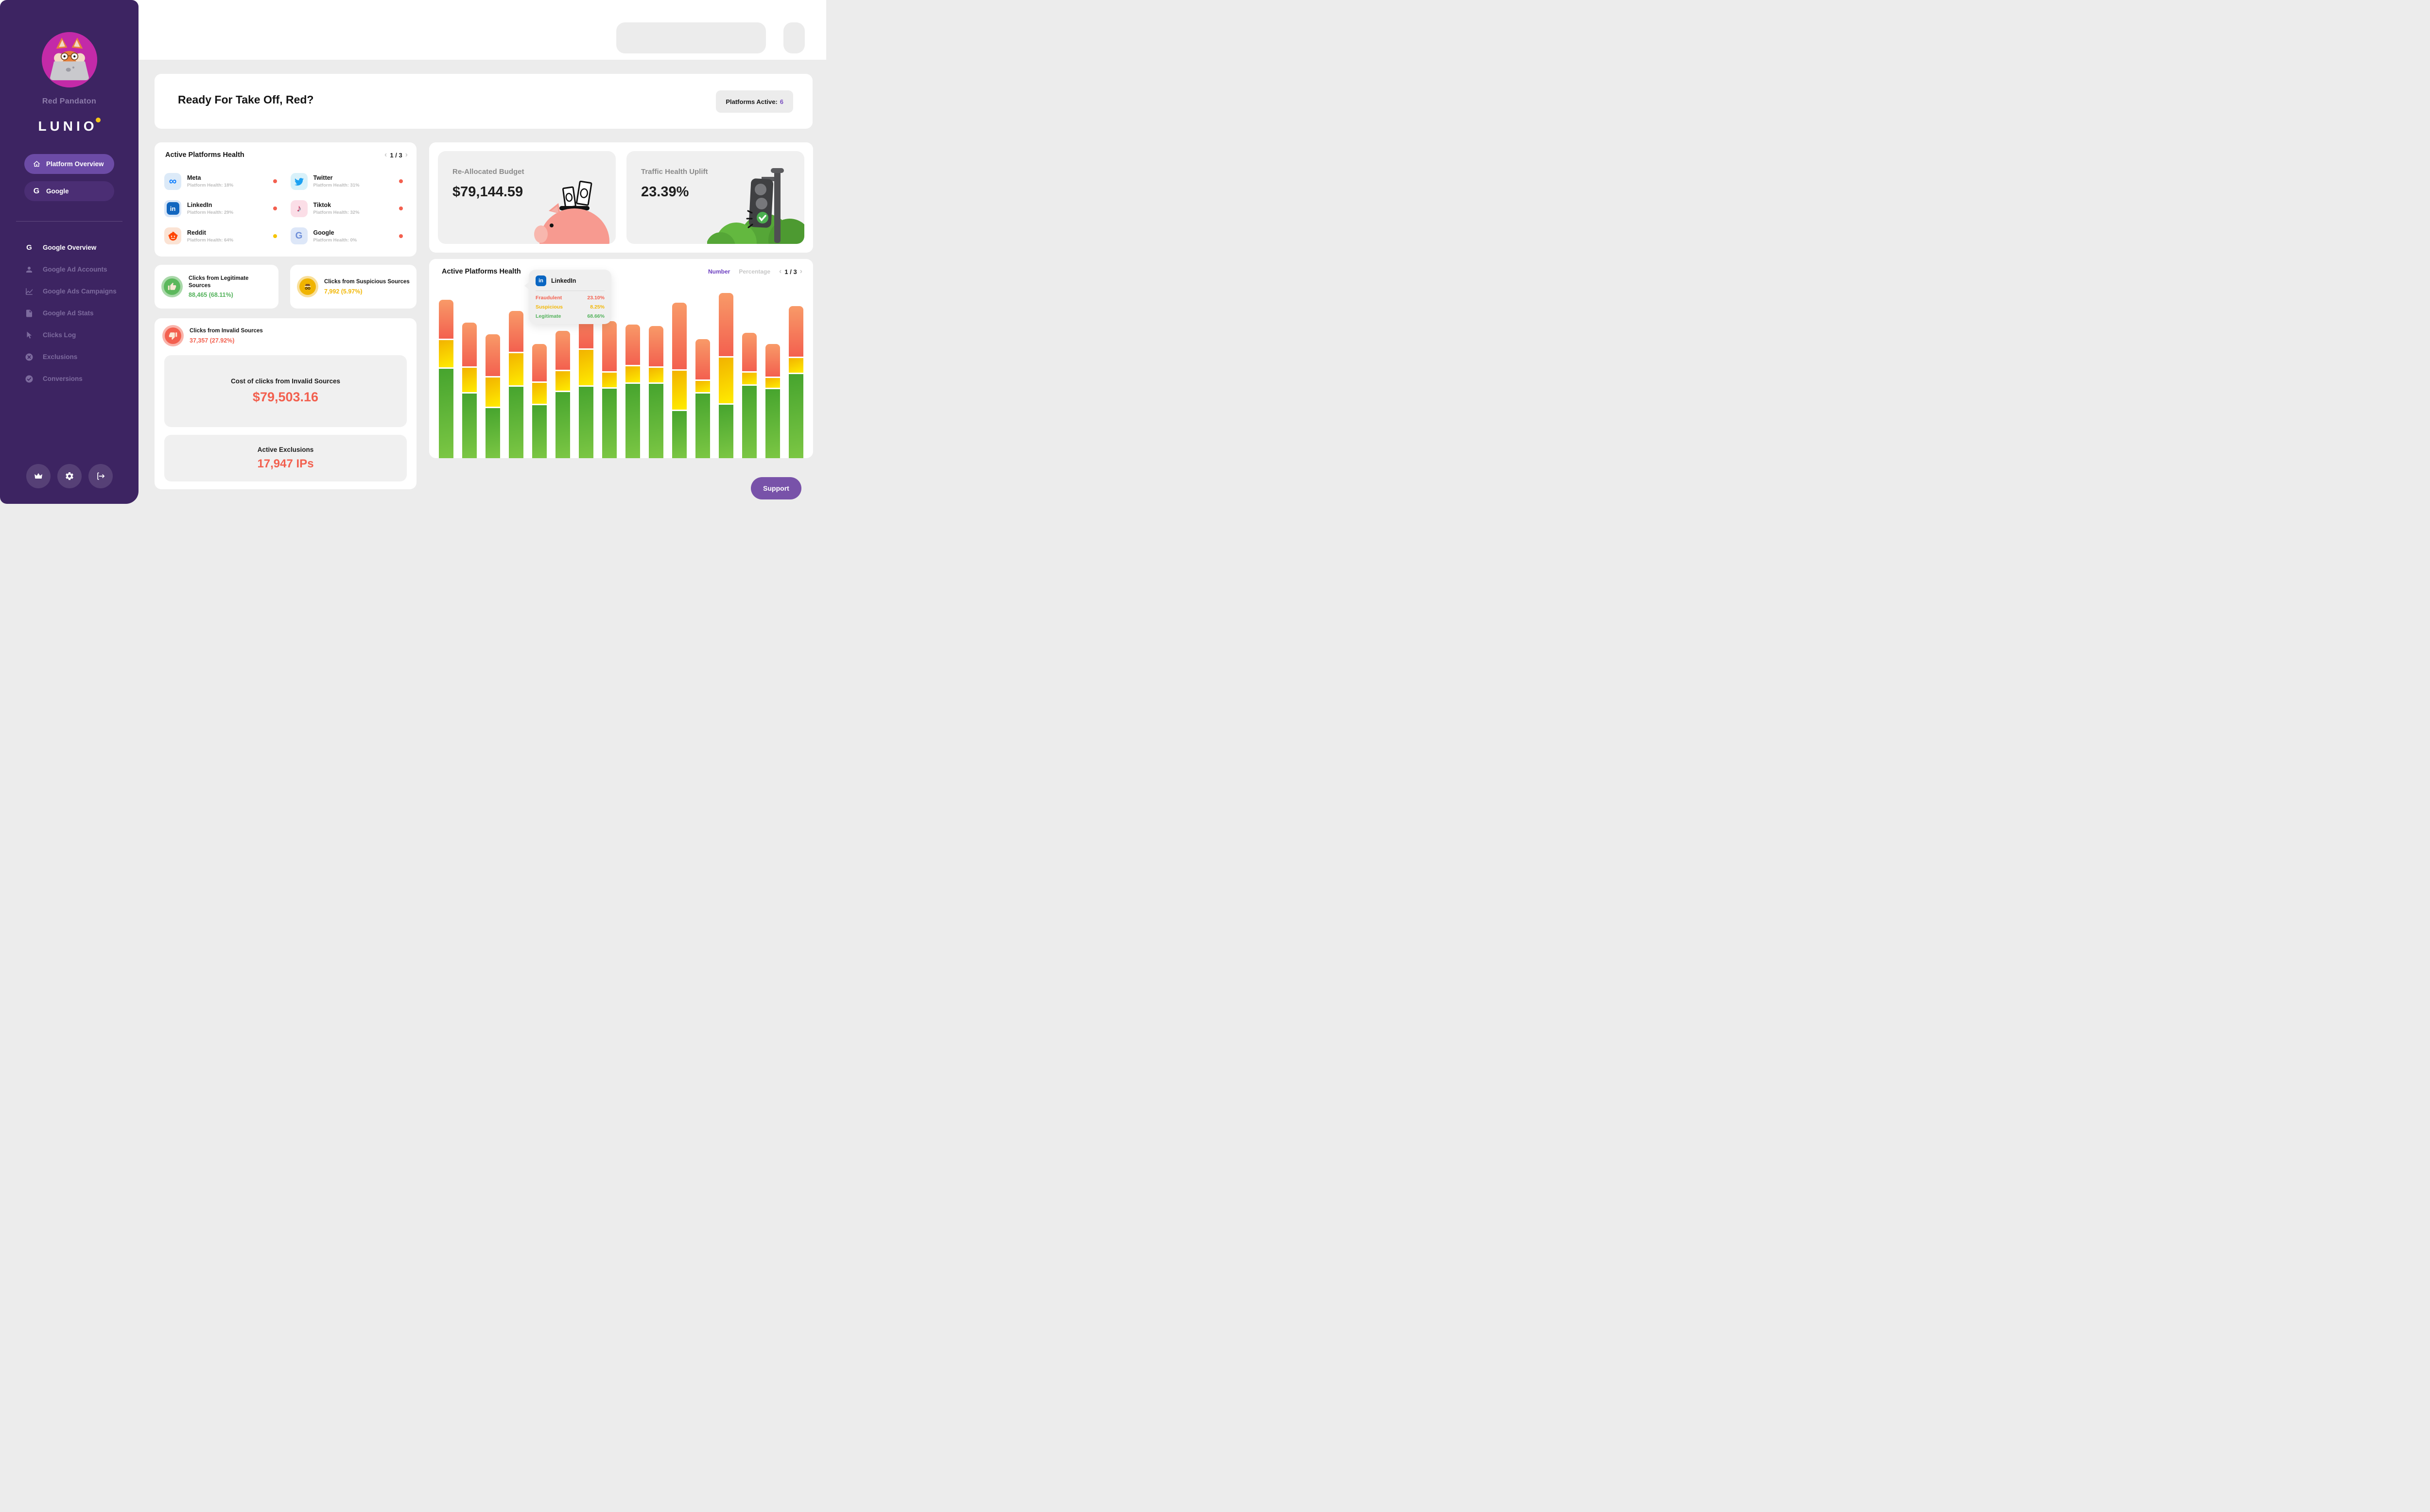 The height and width of the screenshot is (1512, 2430). What do you see at coordinates (69, 357) in the screenshot?
I see `sidebar-item-exclusions: Exclusions` at bounding box center [69, 357].